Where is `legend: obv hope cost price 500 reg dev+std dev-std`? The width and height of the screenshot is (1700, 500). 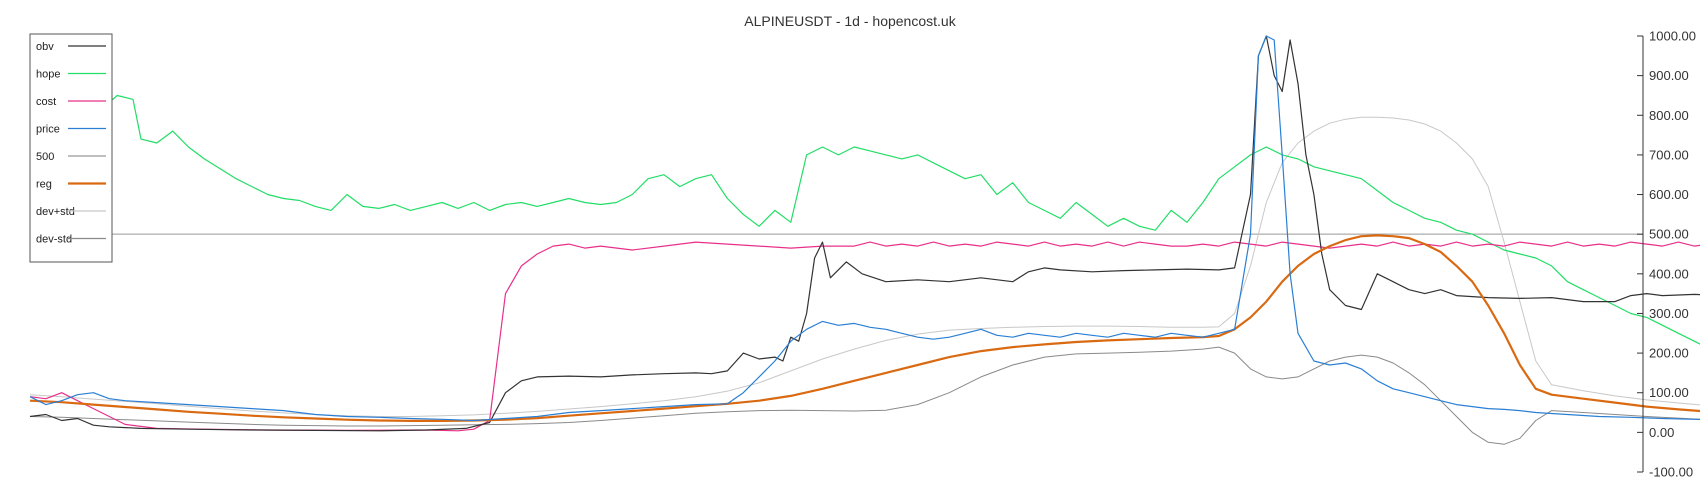
legend: obv hope cost price 500 reg dev+std dev-std is located at coordinates (71, 148).